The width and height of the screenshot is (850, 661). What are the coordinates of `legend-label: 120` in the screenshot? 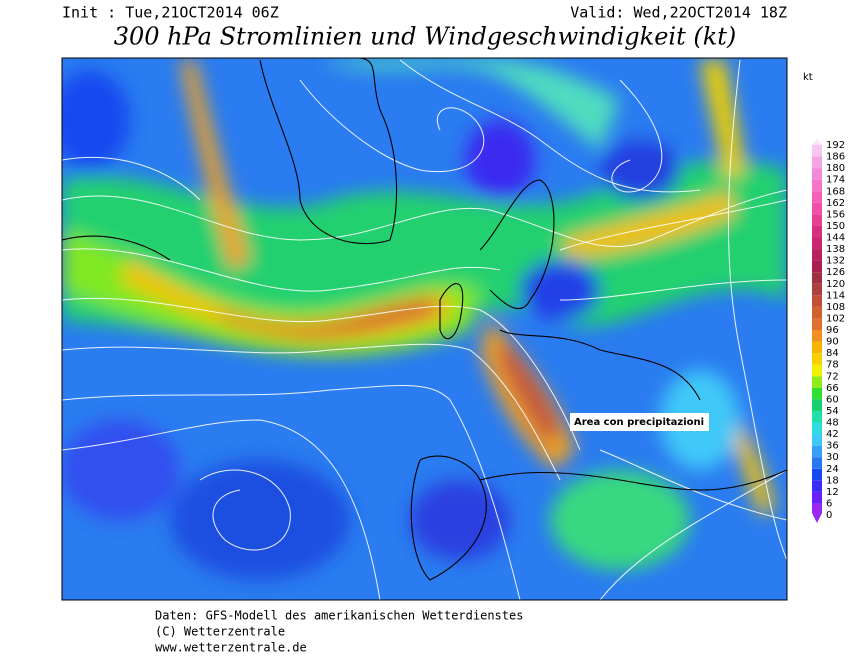 It's located at (835, 284).